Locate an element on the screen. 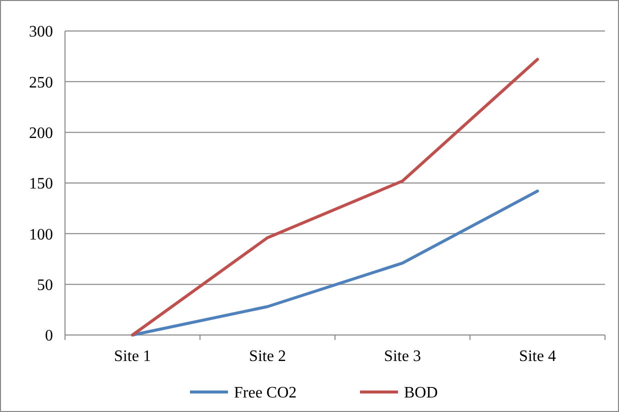 The height and width of the screenshot is (412, 619). x-tick-label: Site 4 is located at coordinates (537, 356).